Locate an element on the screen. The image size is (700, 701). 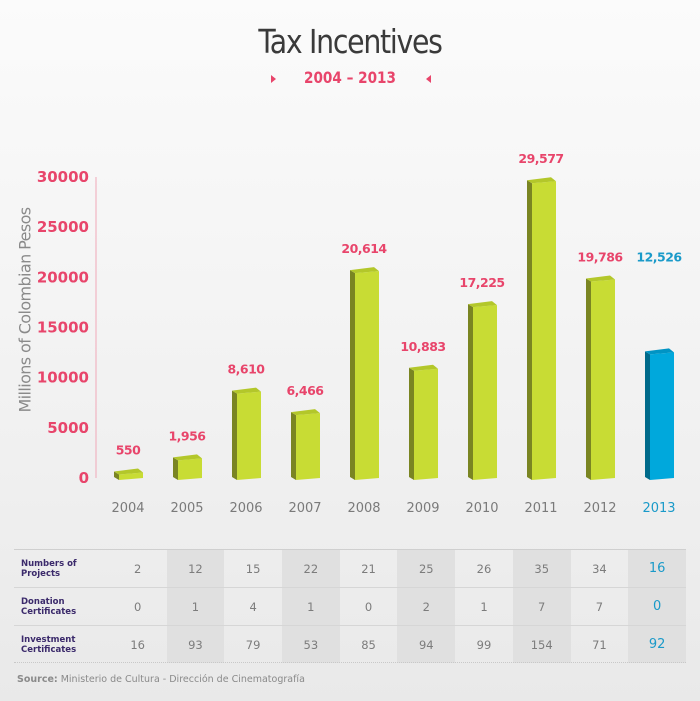
table-cell: 4 is located at coordinates (253, 606).